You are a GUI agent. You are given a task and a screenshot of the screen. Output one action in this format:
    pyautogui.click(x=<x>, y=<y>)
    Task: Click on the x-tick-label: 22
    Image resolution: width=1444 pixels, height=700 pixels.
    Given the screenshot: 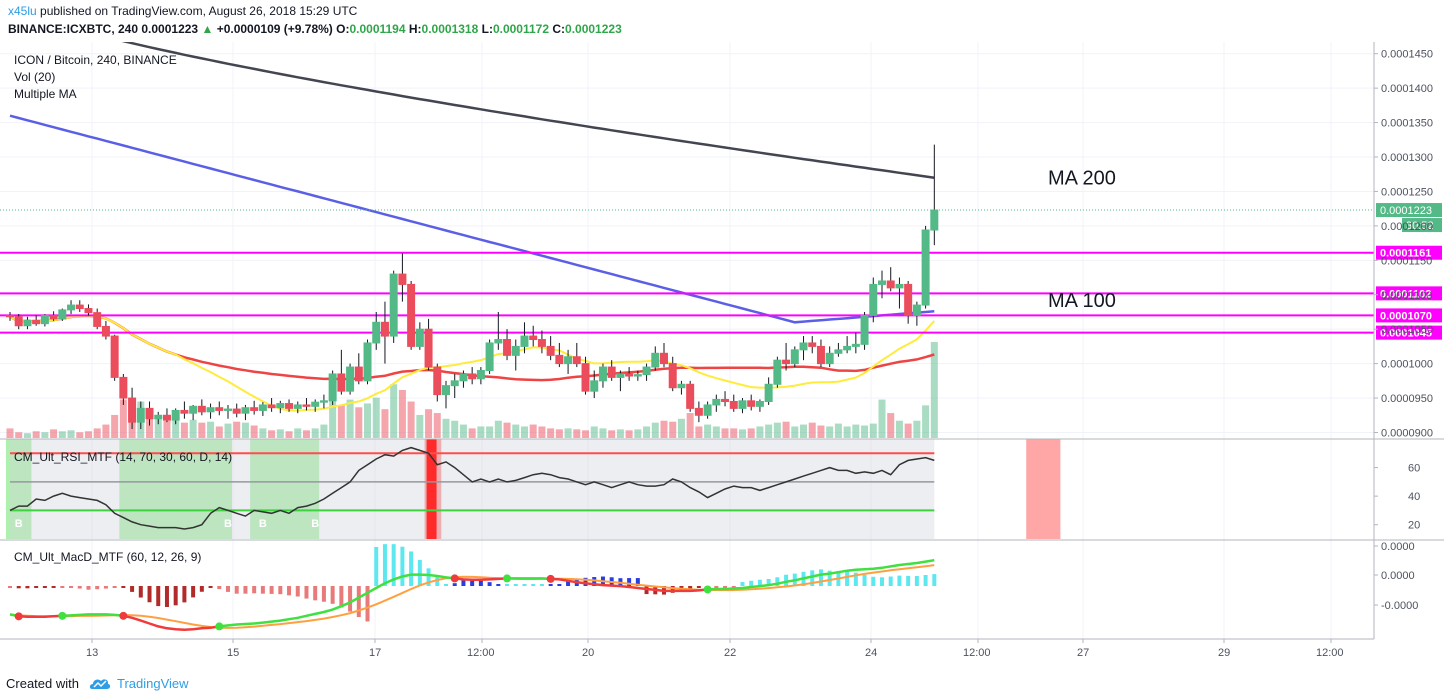 What is the action you would take?
    pyautogui.click(x=730, y=653)
    